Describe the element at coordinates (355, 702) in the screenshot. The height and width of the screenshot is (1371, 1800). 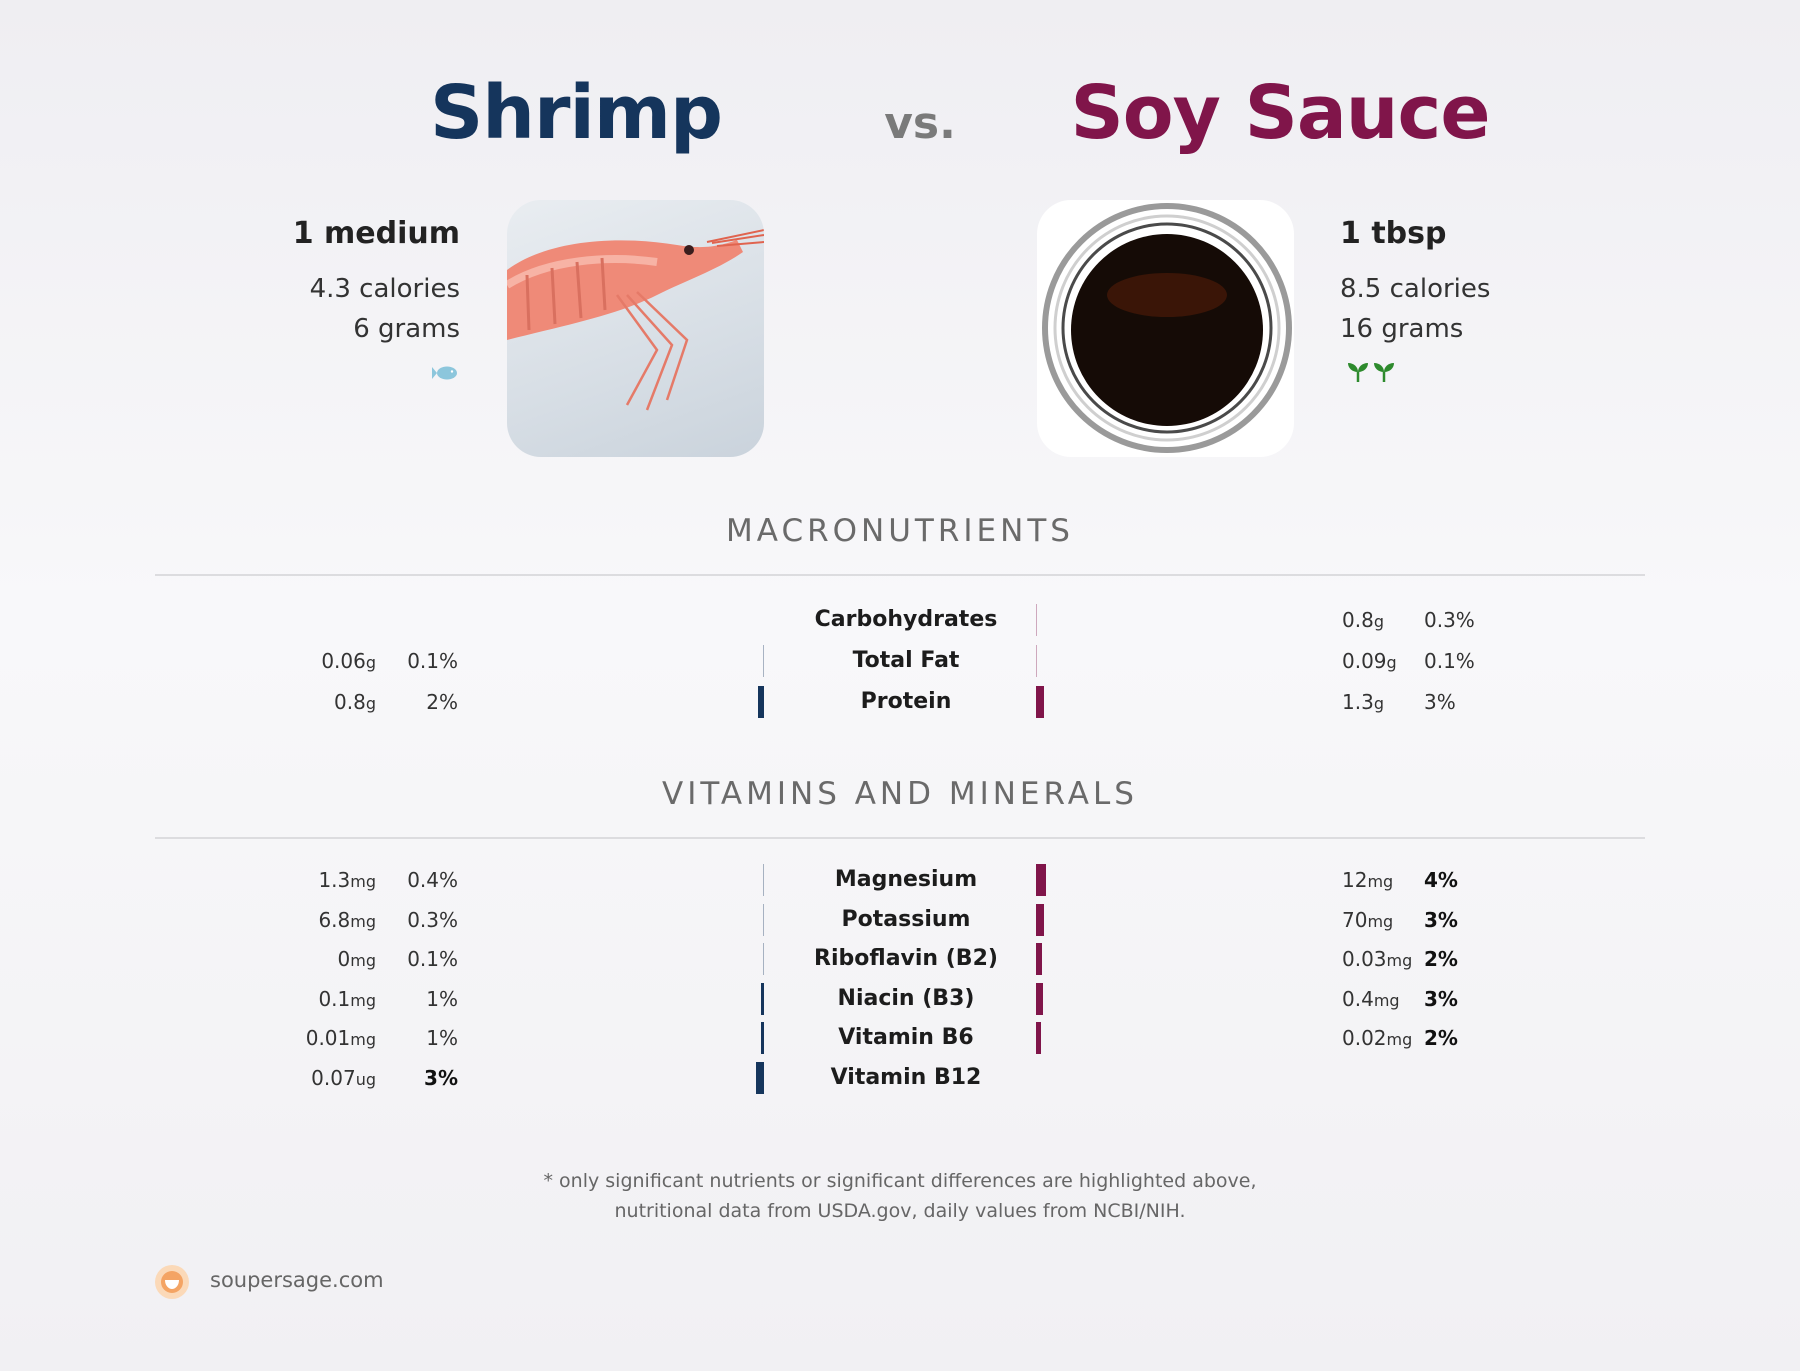
I see `left-amount: 0.8g` at that location.